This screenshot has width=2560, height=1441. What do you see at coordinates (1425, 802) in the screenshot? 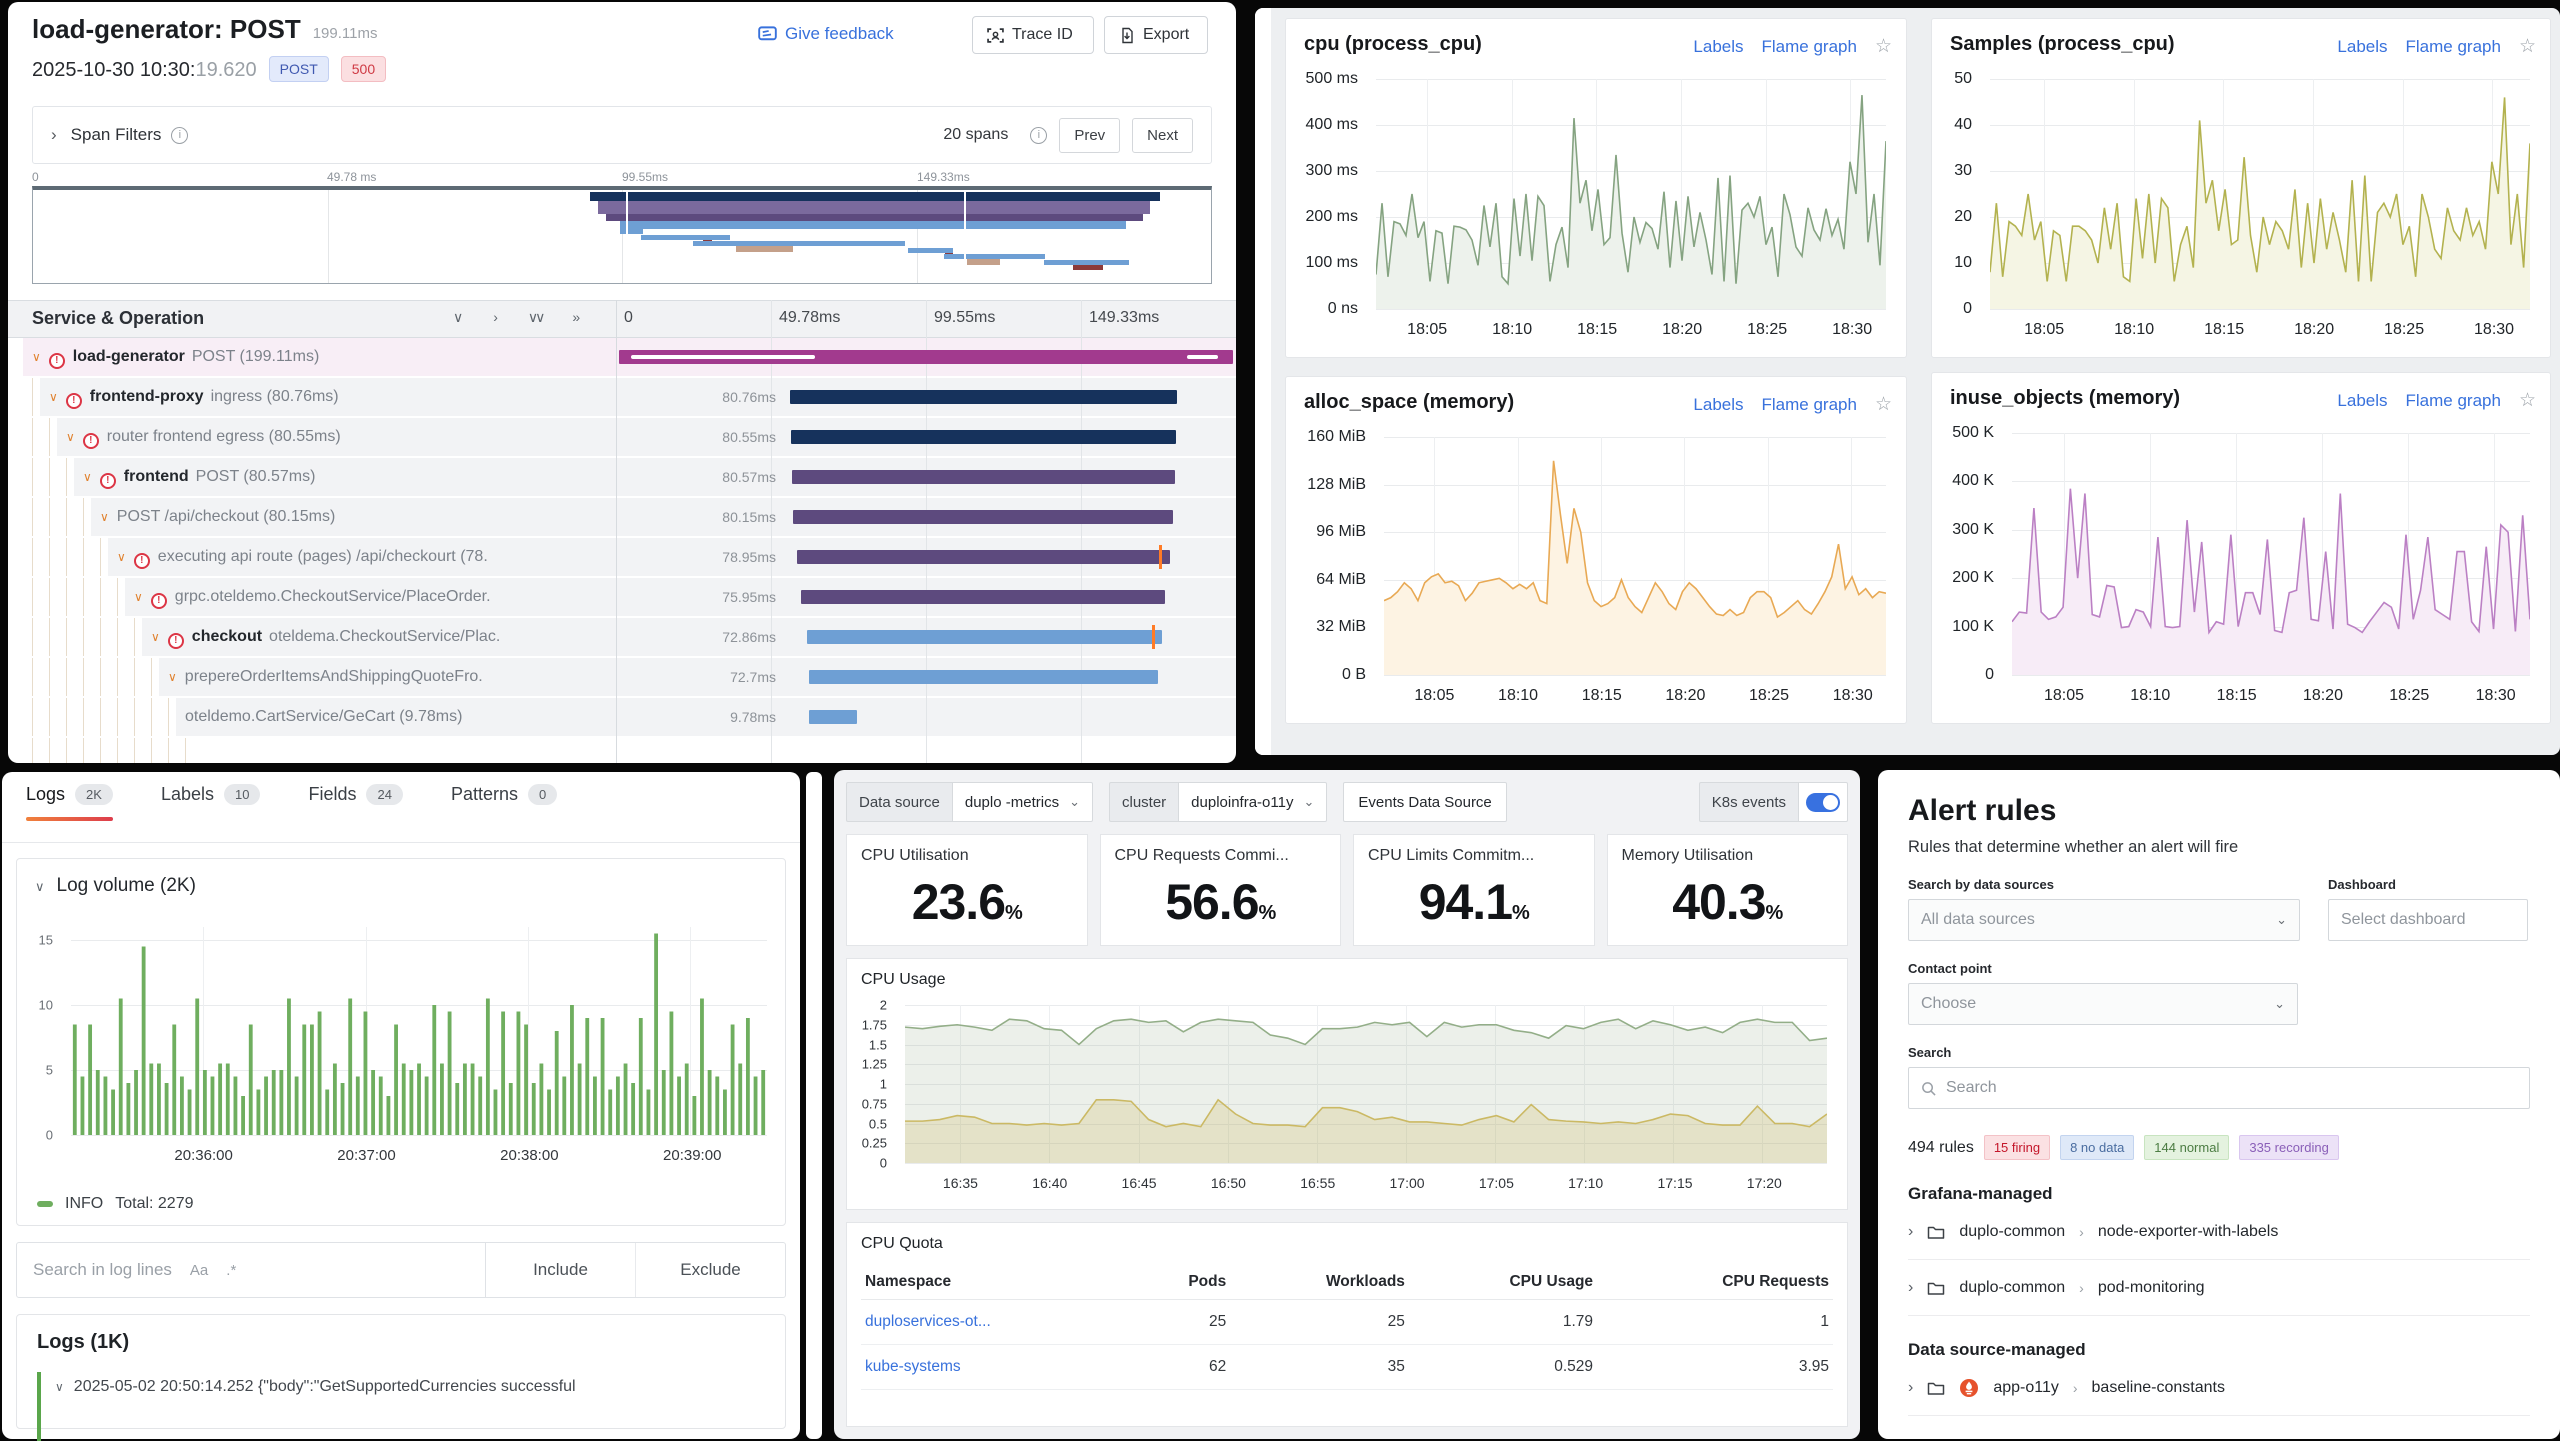
I see `events-datasource-button: Events Data Source` at bounding box center [1425, 802].